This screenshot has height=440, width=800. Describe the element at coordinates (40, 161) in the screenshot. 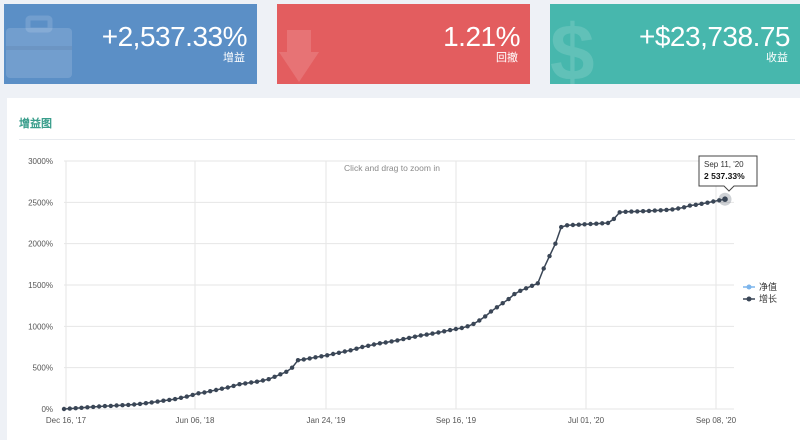

I see `y-tick-label: 3000%` at that location.